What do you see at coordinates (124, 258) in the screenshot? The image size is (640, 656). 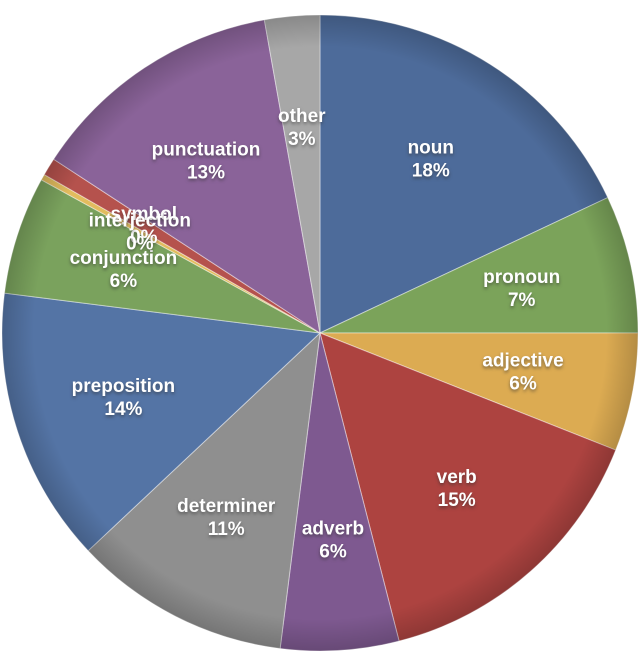 I see `slice-label-name: conjunction` at bounding box center [124, 258].